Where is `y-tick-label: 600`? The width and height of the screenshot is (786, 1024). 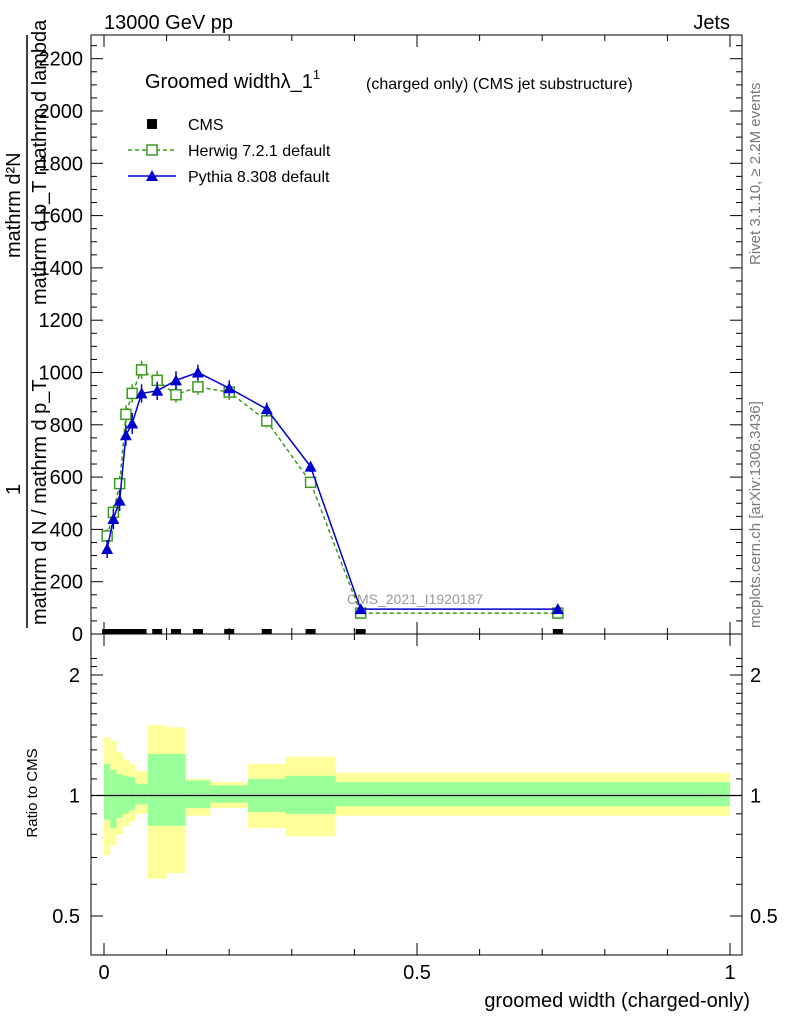
y-tick-label: 600 is located at coordinates (66, 478).